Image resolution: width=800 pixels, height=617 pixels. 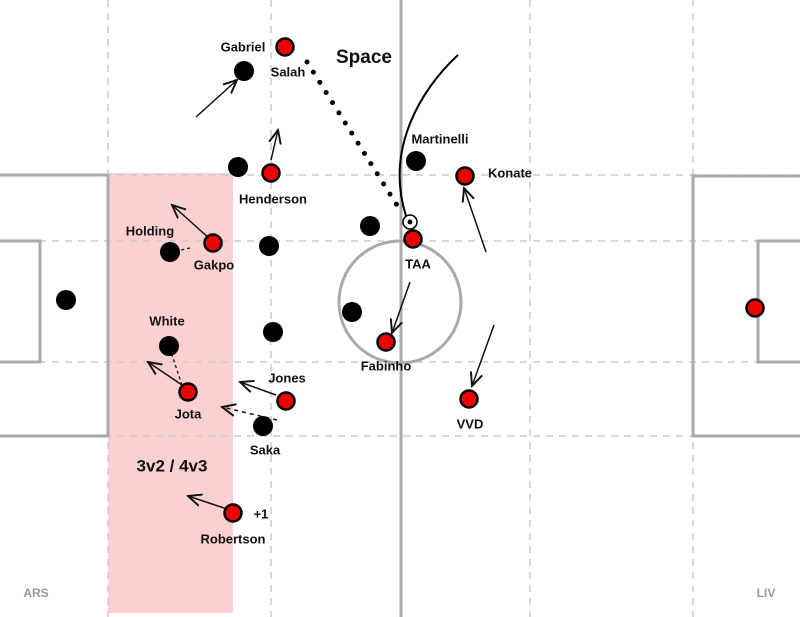 I want to click on player-label: Saka, so click(x=265, y=449).